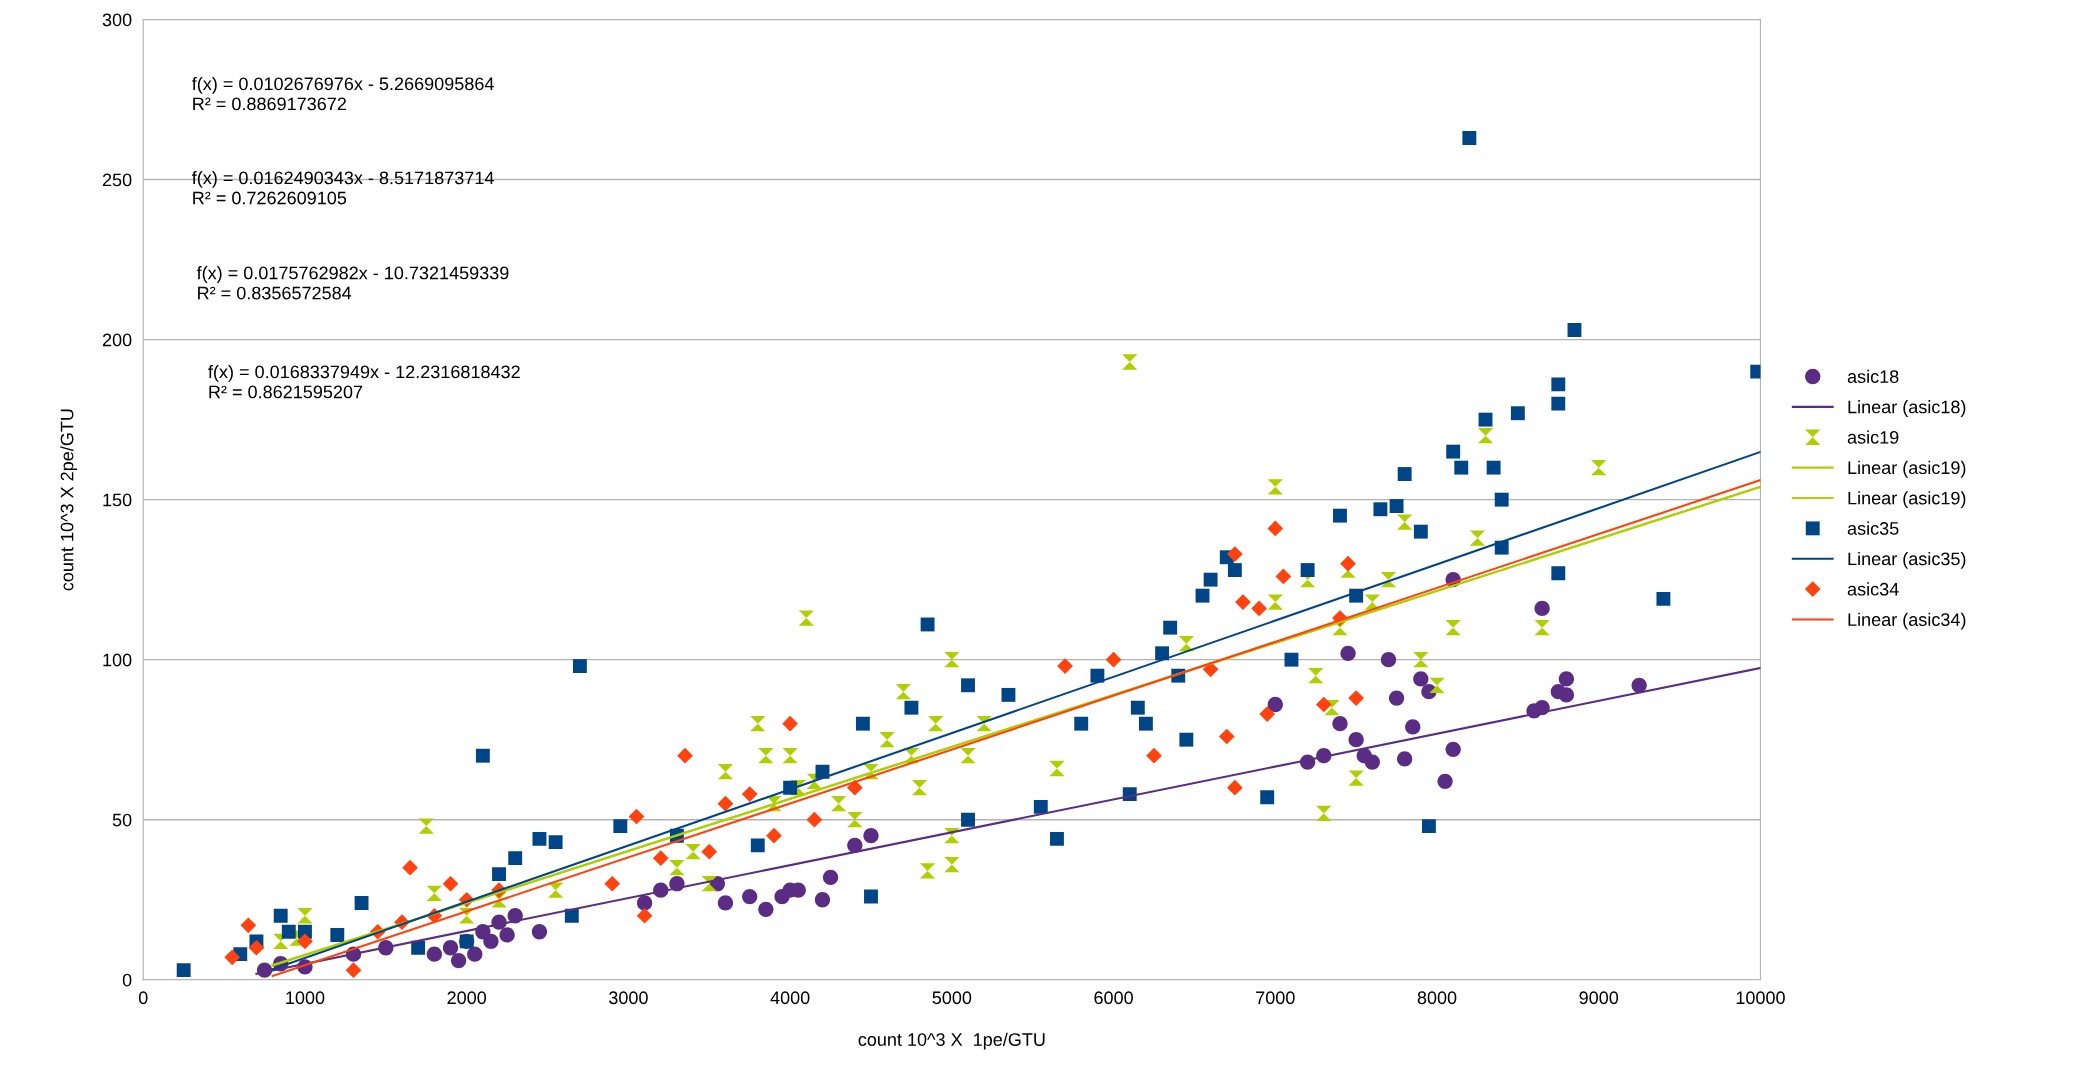  Describe the element at coordinates (1907, 621) in the screenshot. I see `legend-label: Linear (asic34)` at that location.